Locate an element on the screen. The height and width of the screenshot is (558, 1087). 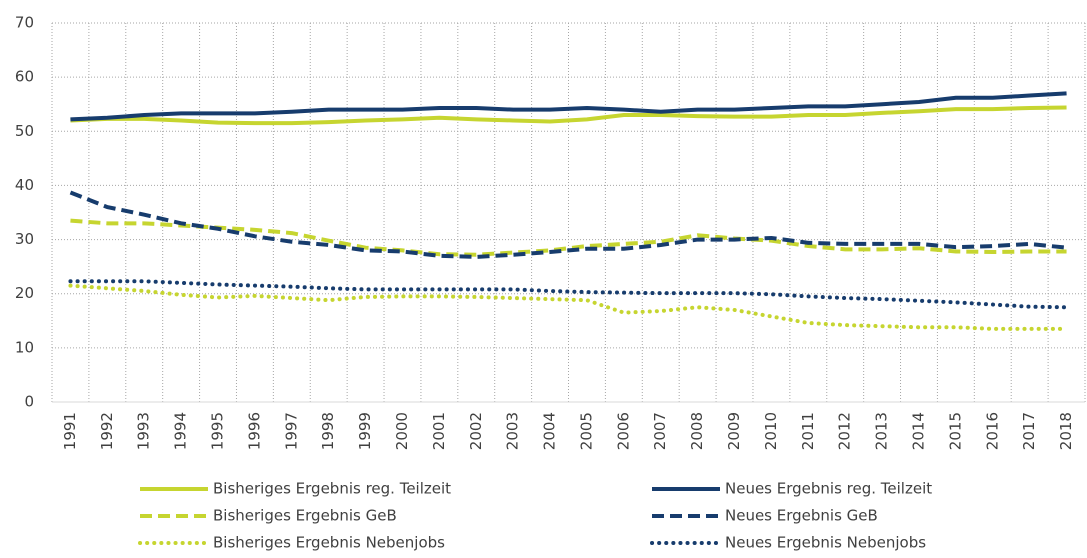
x-tick-label: 2003 is located at coordinates (513, 431).